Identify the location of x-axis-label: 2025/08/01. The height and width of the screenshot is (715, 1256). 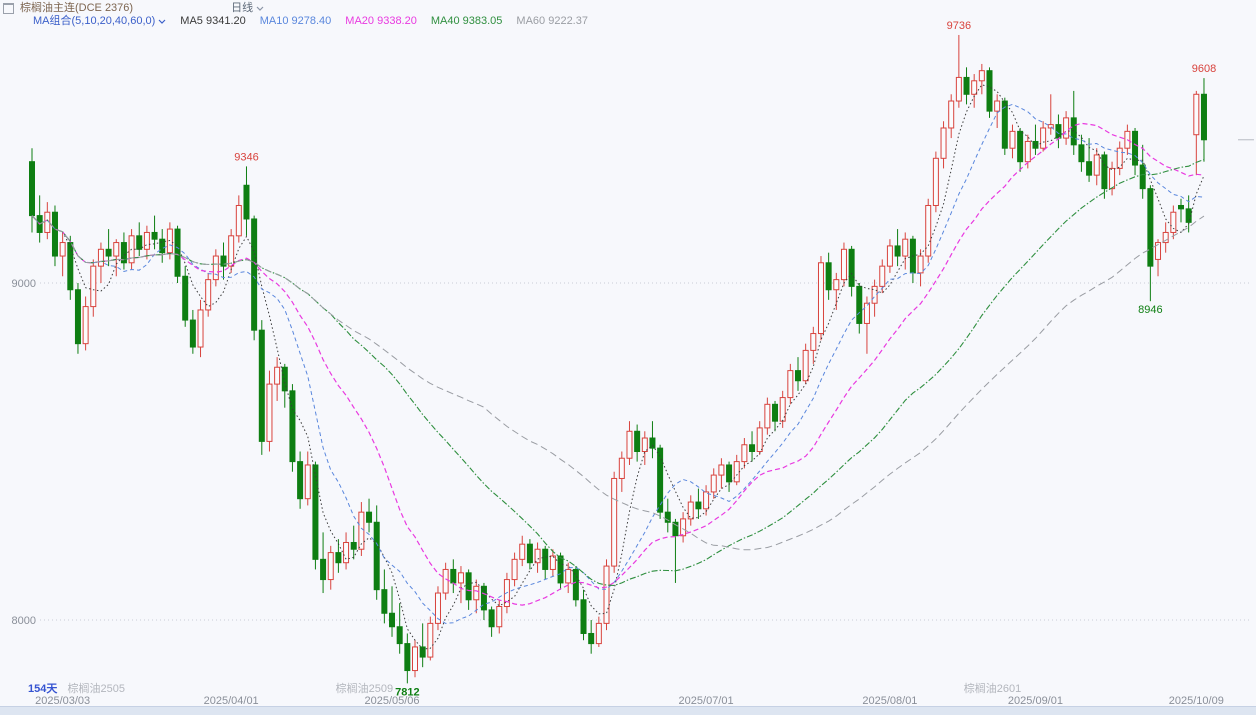
(889, 701).